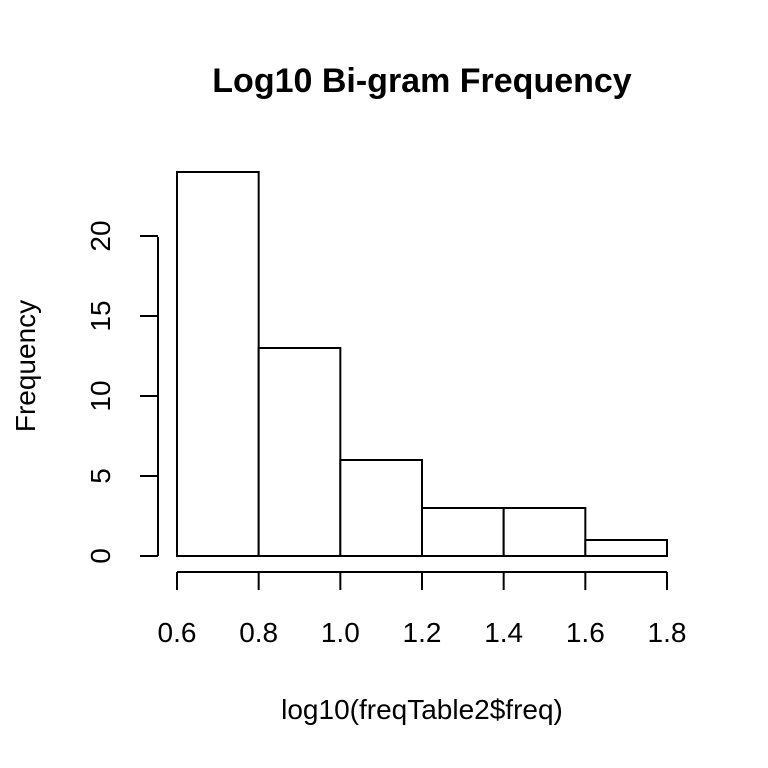 The height and width of the screenshot is (768, 768). Describe the element at coordinates (121, 392) in the screenshot. I see `y-axis-ticks: 0 5 10 15 20` at that location.